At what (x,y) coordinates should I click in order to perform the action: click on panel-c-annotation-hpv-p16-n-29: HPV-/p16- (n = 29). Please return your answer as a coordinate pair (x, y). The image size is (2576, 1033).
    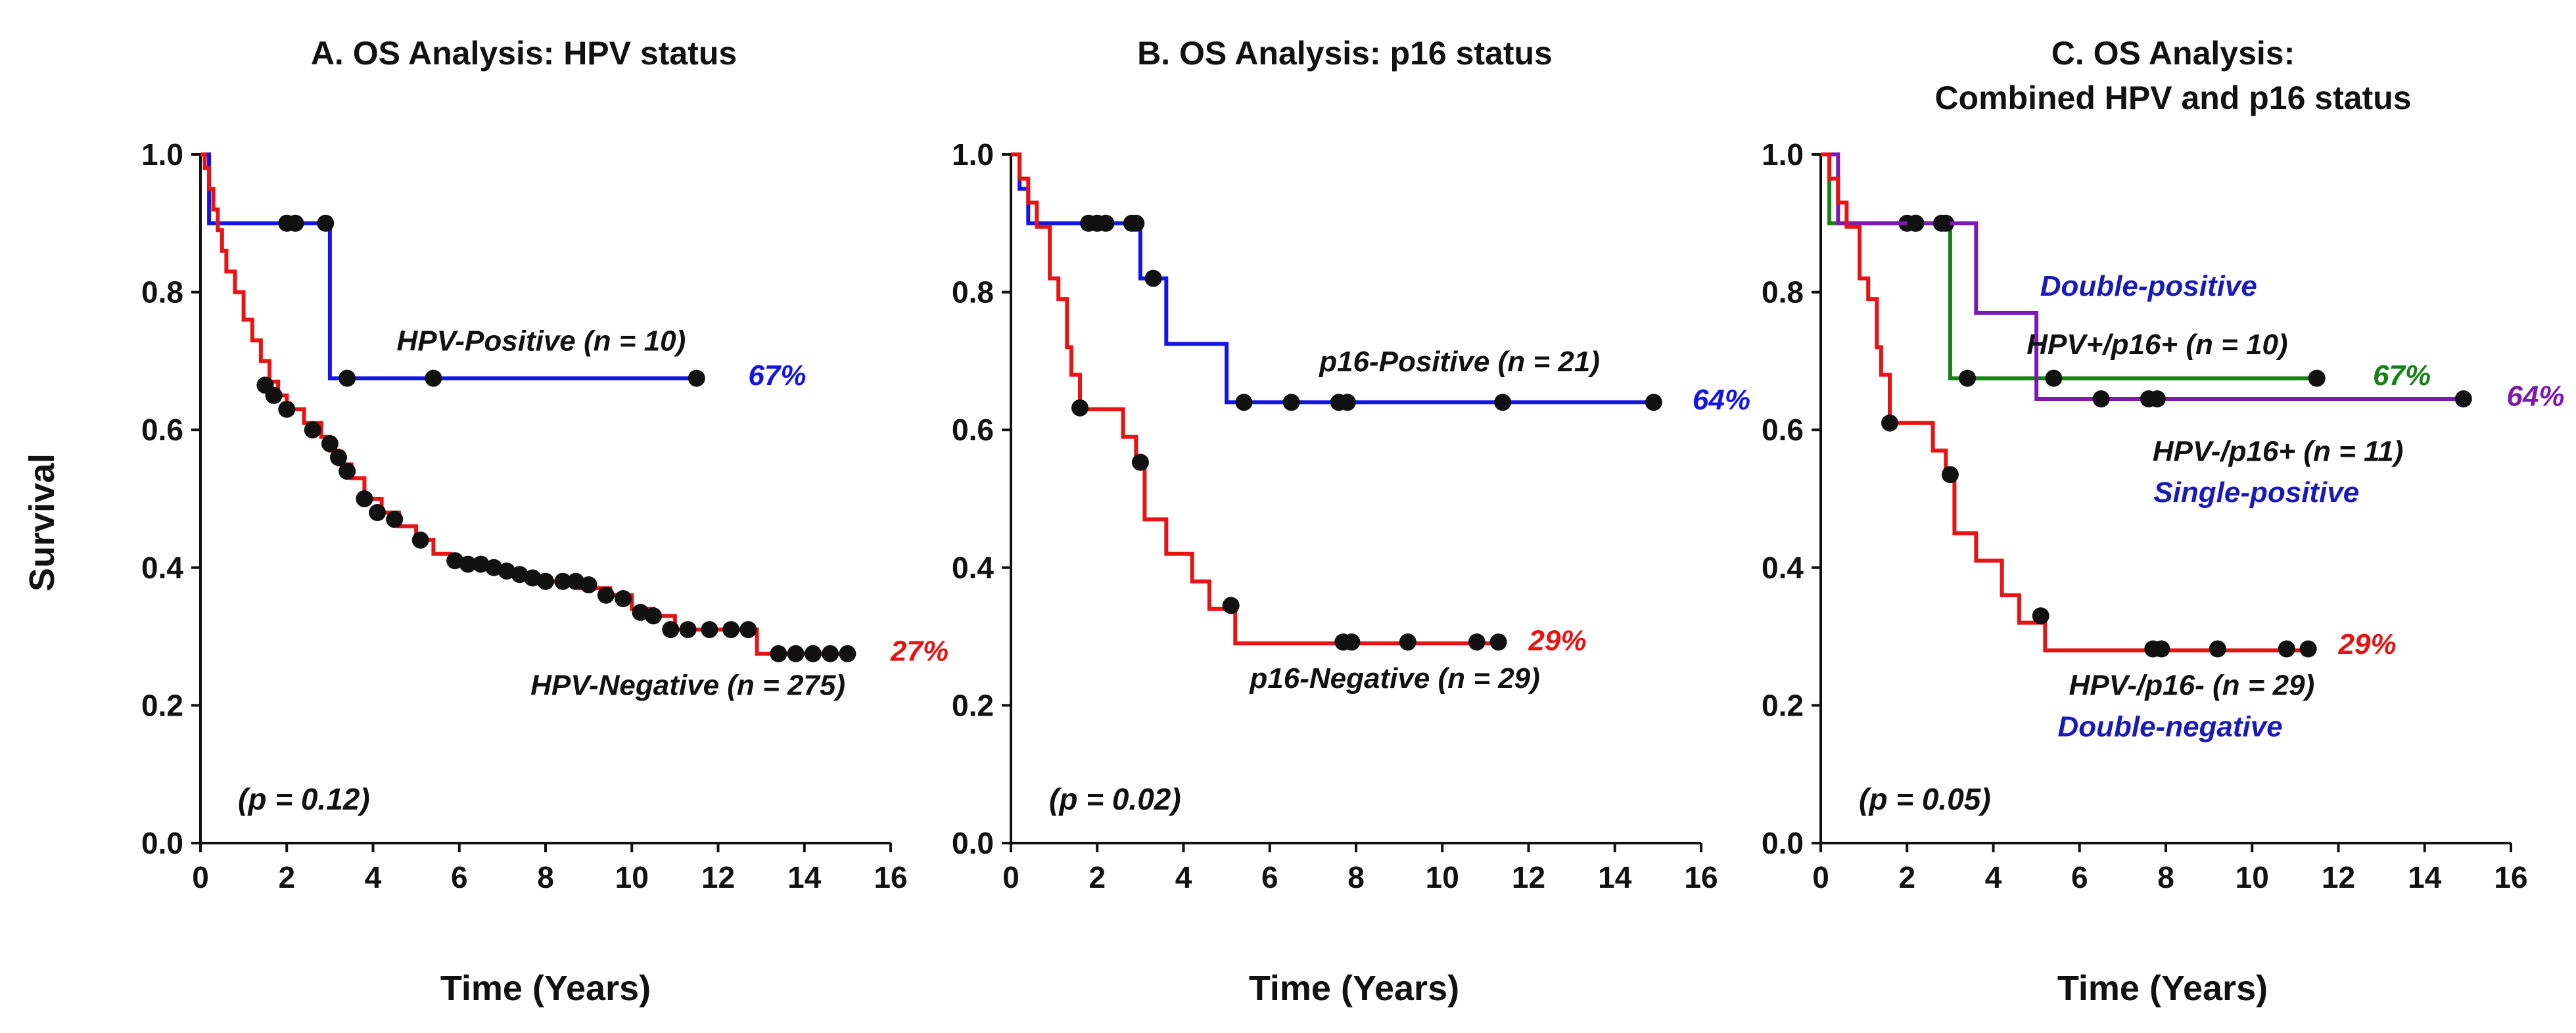
    Looking at the image, I should click on (2192, 686).